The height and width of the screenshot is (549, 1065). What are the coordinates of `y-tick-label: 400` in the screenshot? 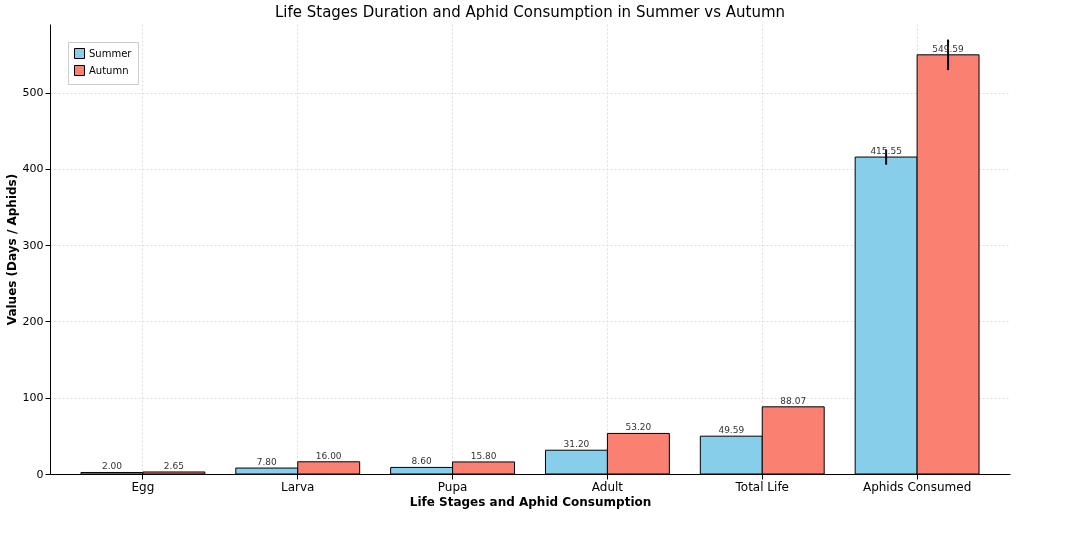 It's located at (33, 169).